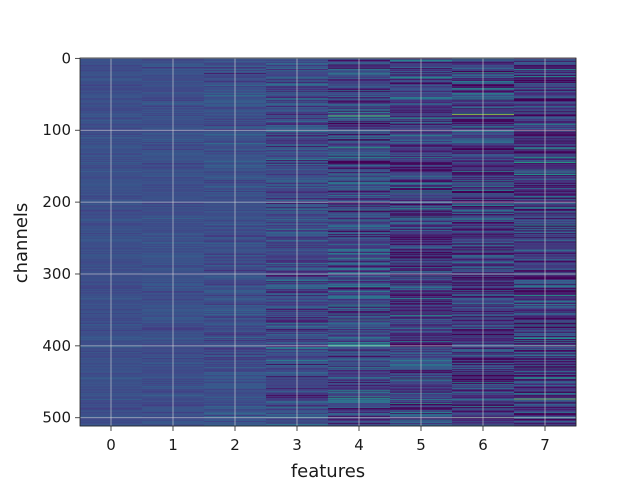 The image size is (640, 484). Describe the element at coordinates (359, 445) in the screenshot. I see `x-tick-label: 4` at that location.